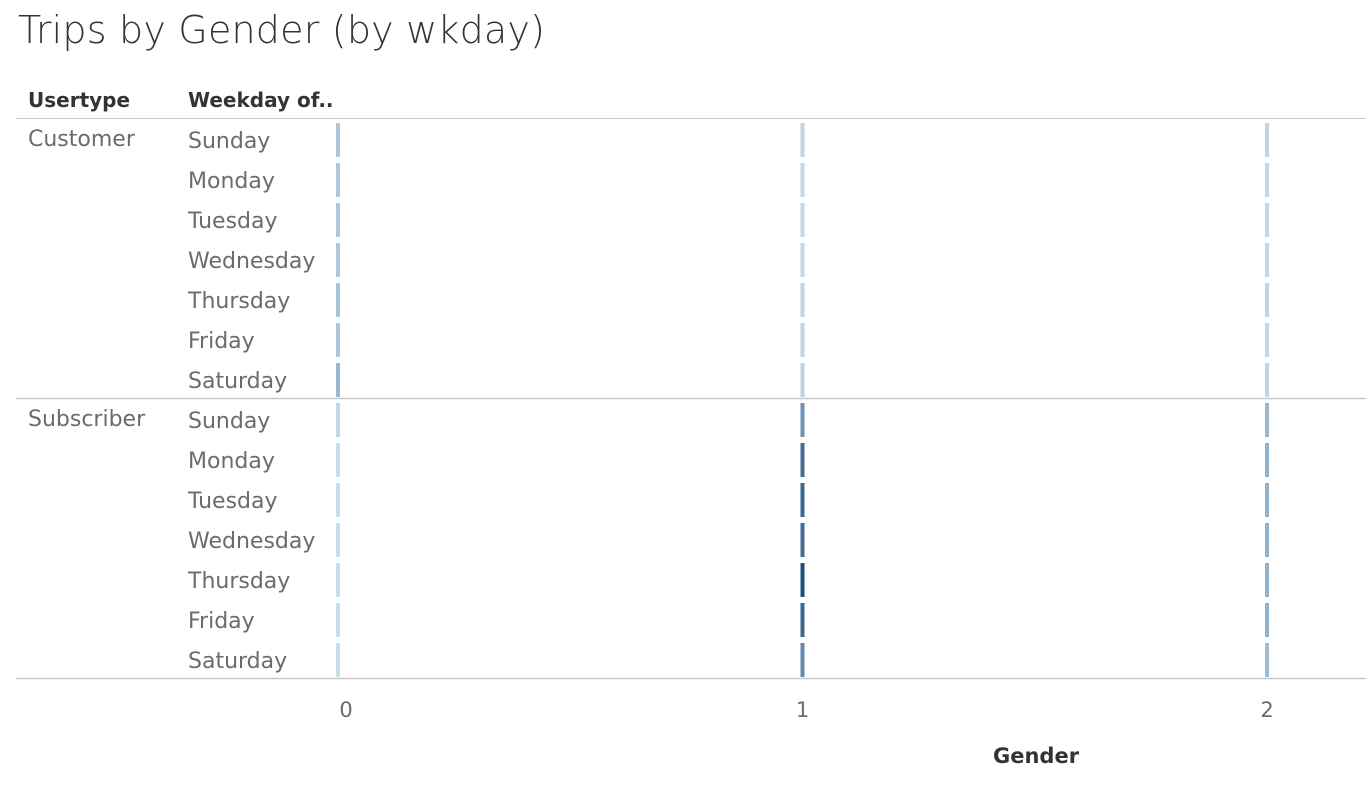  Describe the element at coordinates (802, 710) in the screenshot. I see `x-tick-label: 1` at that location.